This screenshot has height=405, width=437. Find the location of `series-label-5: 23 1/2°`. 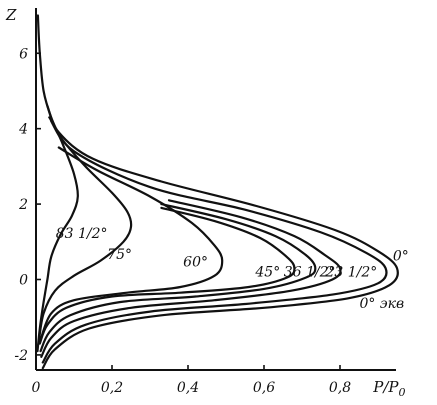

series-label-5: 23 1/2° is located at coordinates (351, 272).